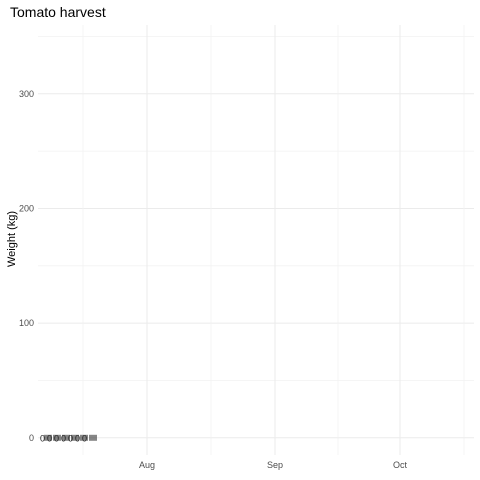 This screenshot has height=480, width=480. What do you see at coordinates (26, 94) in the screenshot?
I see `y-tick-label: 300` at bounding box center [26, 94].